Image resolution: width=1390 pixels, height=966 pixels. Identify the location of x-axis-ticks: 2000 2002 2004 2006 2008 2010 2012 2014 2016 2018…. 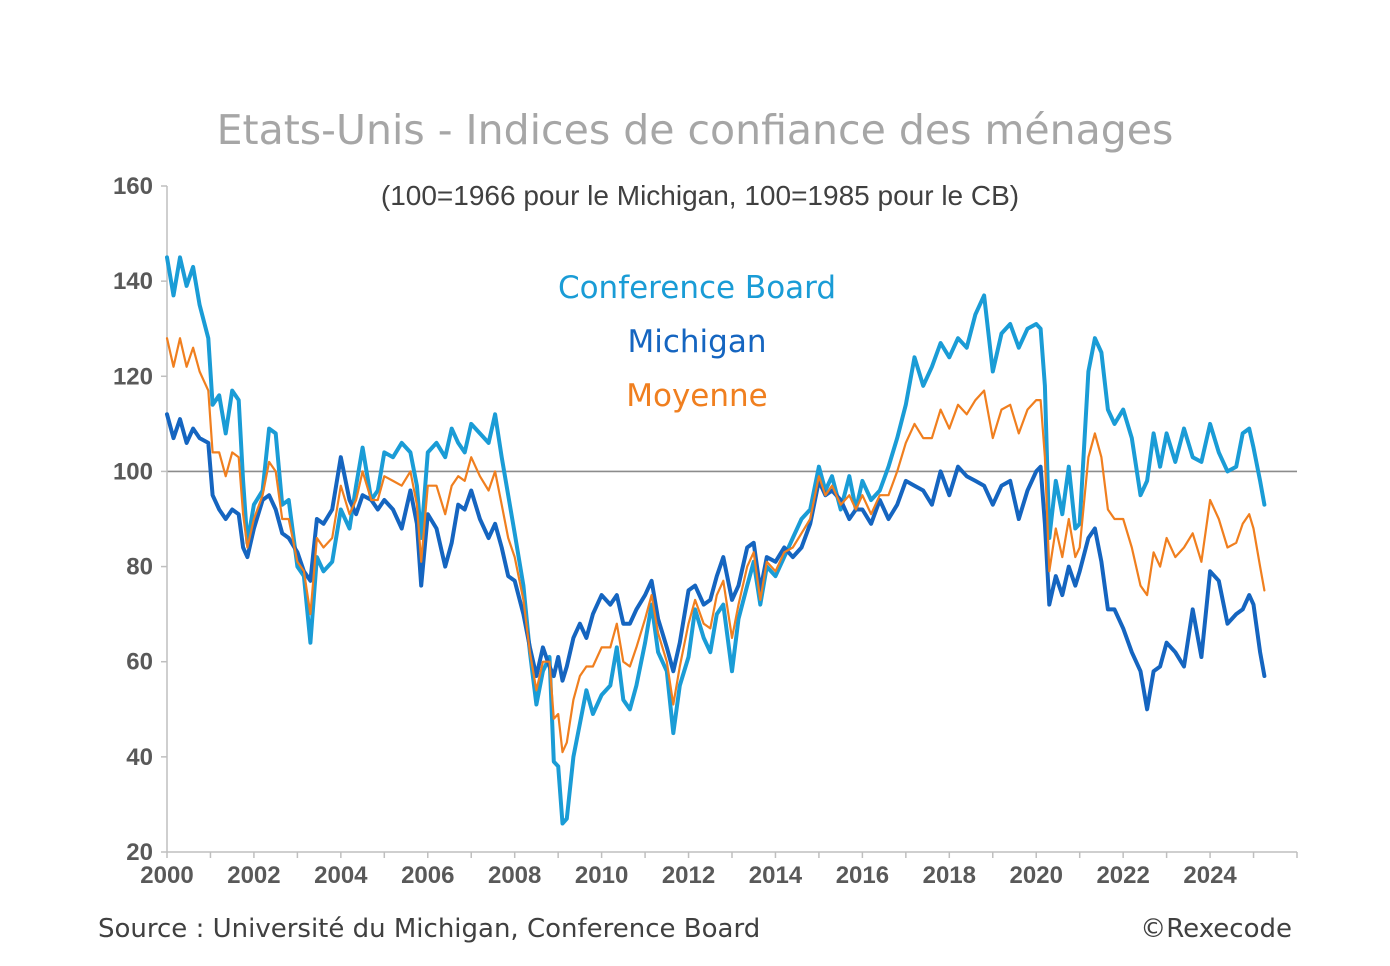
(719, 870).